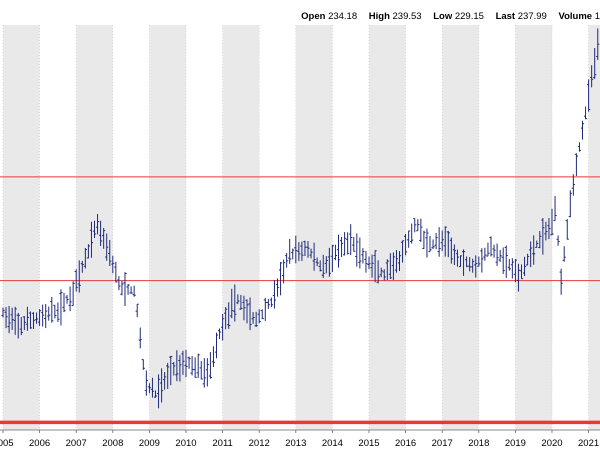 The height and width of the screenshot is (450, 600). I want to click on x-tick-label: 2017, so click(442, 443).